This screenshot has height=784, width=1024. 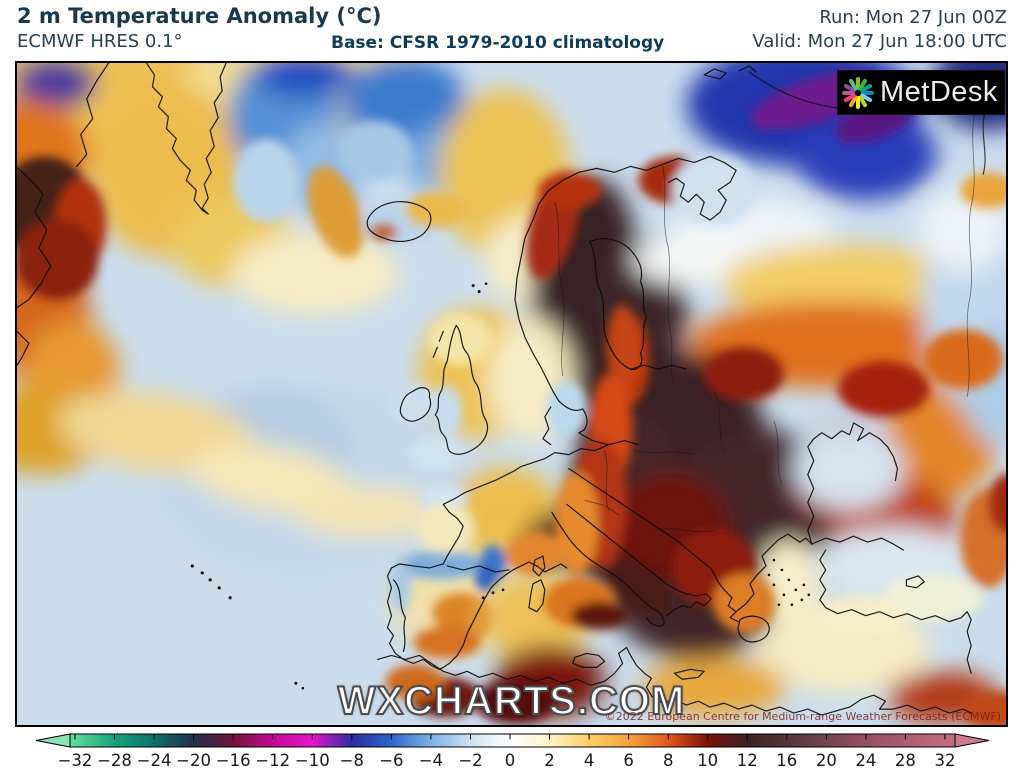 What do you see at coordinates (668, 760) in the screenshot?
I see `colorbar-tick: 8` at bounding box center [668, 760].